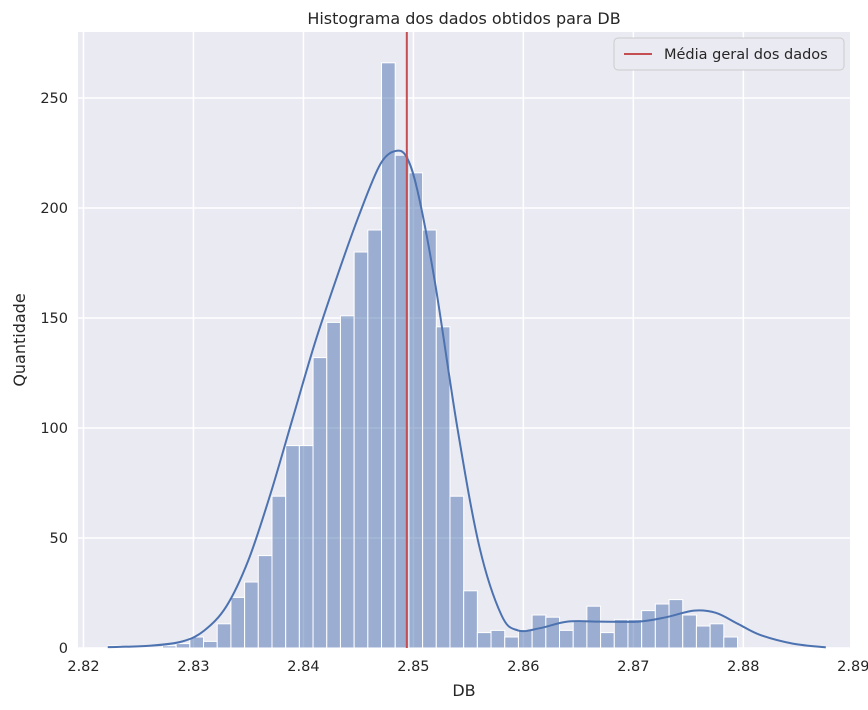 The image size is (868, 710). I want to click on legend: Média geral dos dados, so click(729, 54).